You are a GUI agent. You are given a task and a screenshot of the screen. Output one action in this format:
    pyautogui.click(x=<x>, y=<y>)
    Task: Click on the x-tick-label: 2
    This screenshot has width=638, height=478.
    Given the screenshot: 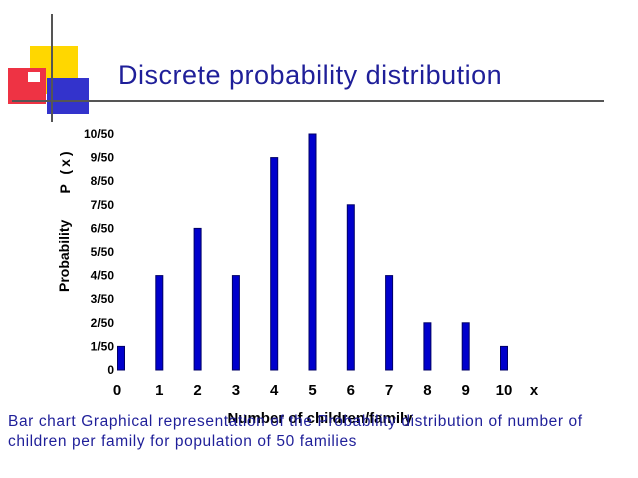 What is the action you would take?
    pyautogui.click(x=197, y=390)
    